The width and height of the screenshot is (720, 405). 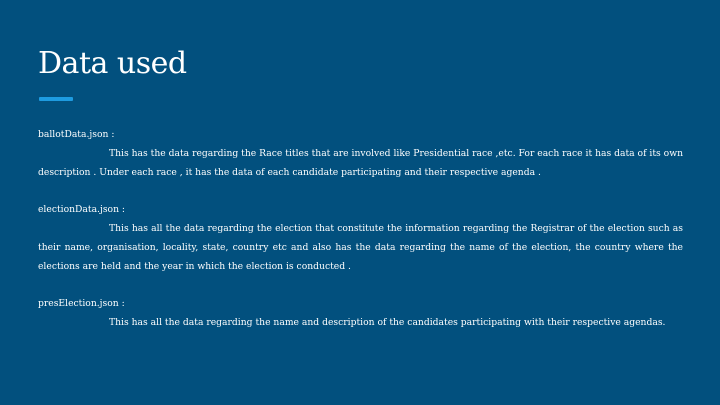 I want to click on file-name: electionData.json :, so click(x=81, y=210).